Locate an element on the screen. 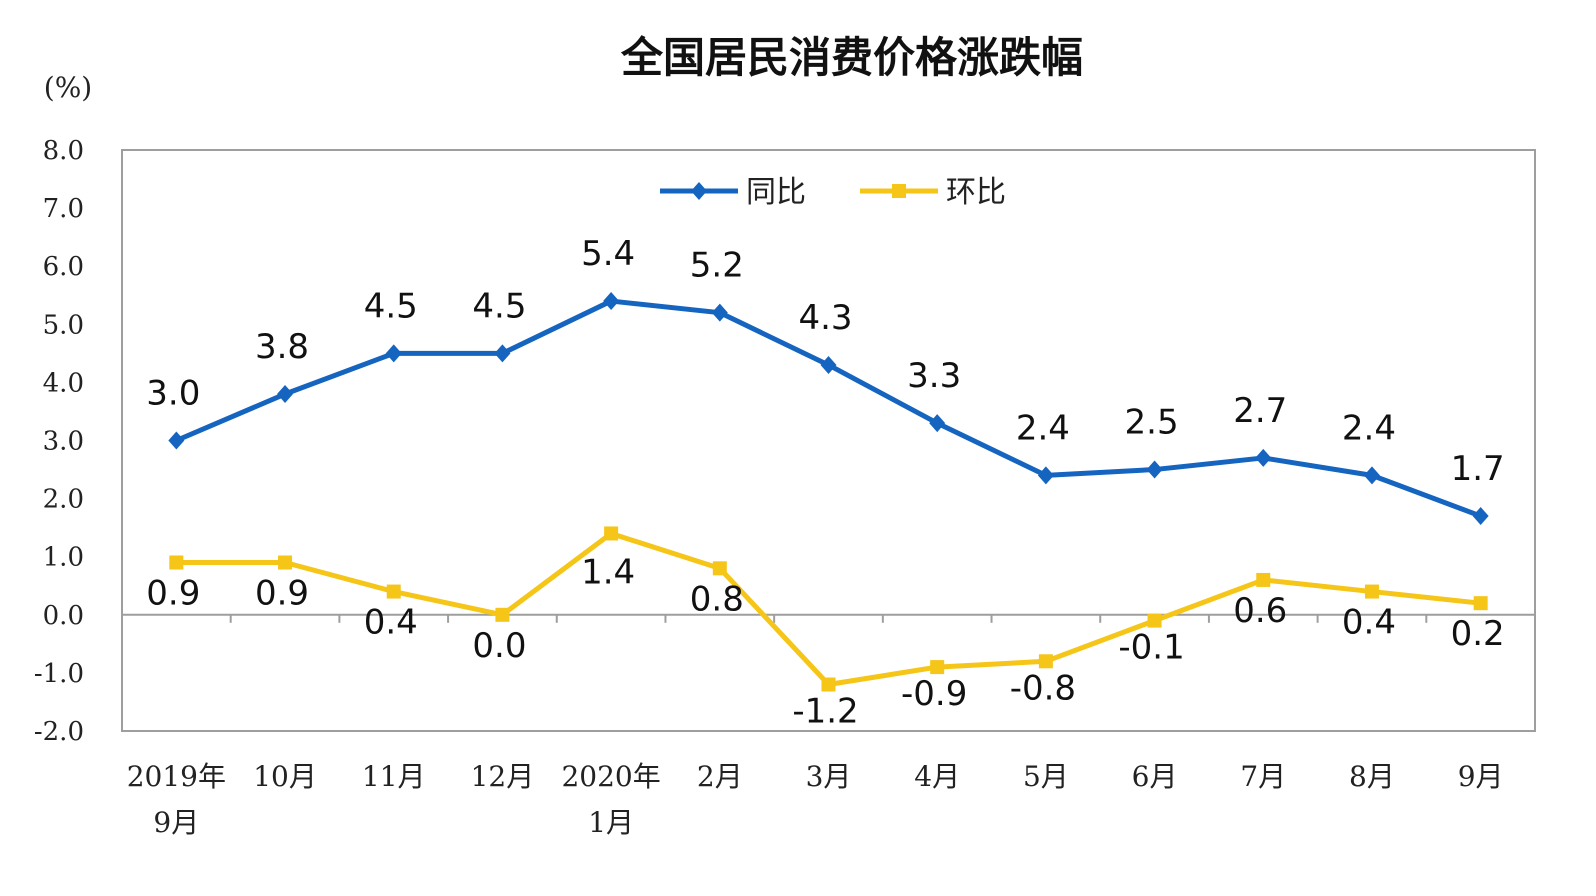  x-tick-label: 6月 is located at coordinates (1155, 776).